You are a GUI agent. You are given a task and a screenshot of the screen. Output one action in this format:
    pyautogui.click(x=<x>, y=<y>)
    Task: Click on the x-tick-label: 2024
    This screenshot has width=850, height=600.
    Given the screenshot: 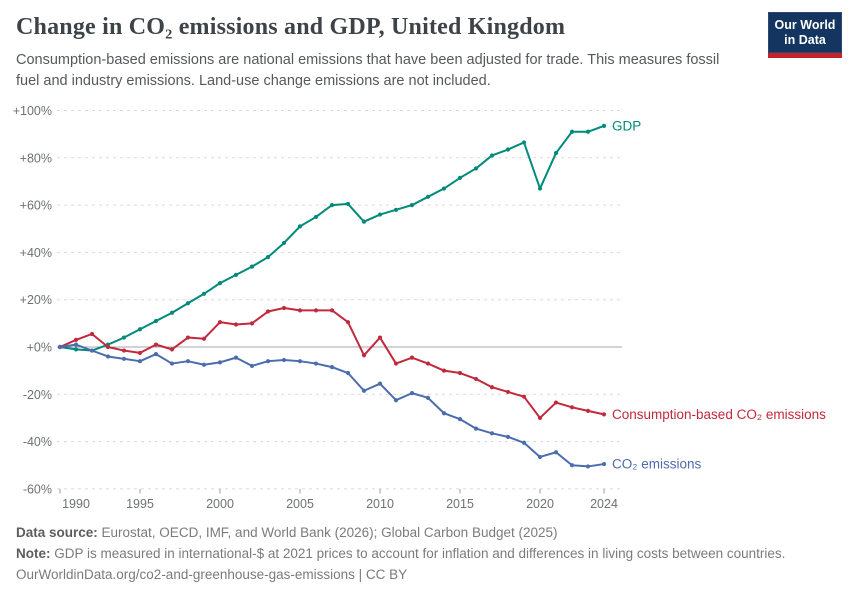 What is the action you would take?
    pyautogui.click(x=604, y=504)
    